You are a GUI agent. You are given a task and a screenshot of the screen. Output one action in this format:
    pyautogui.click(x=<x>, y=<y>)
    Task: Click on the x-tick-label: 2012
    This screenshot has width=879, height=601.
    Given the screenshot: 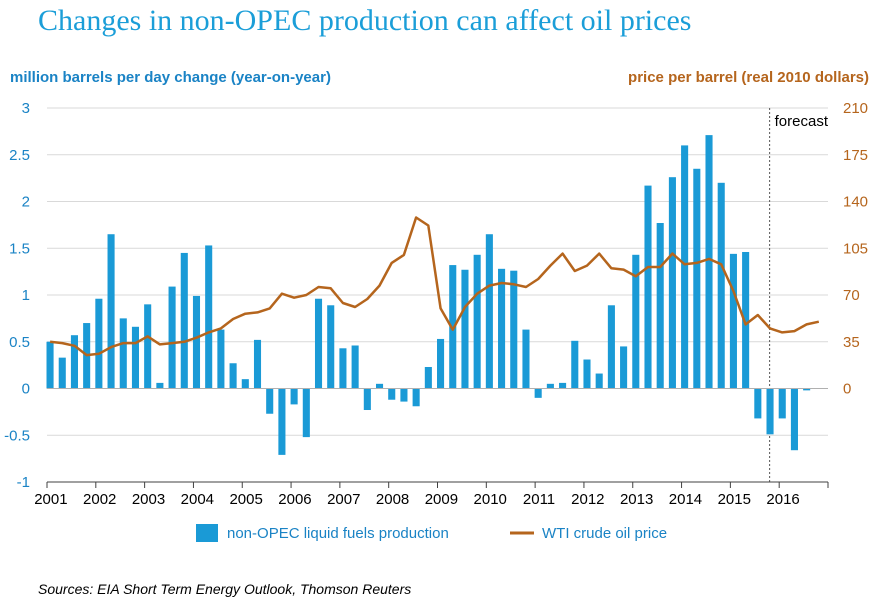 What is the action you would take?
    pyautogui.click(x=587, y=499)
    